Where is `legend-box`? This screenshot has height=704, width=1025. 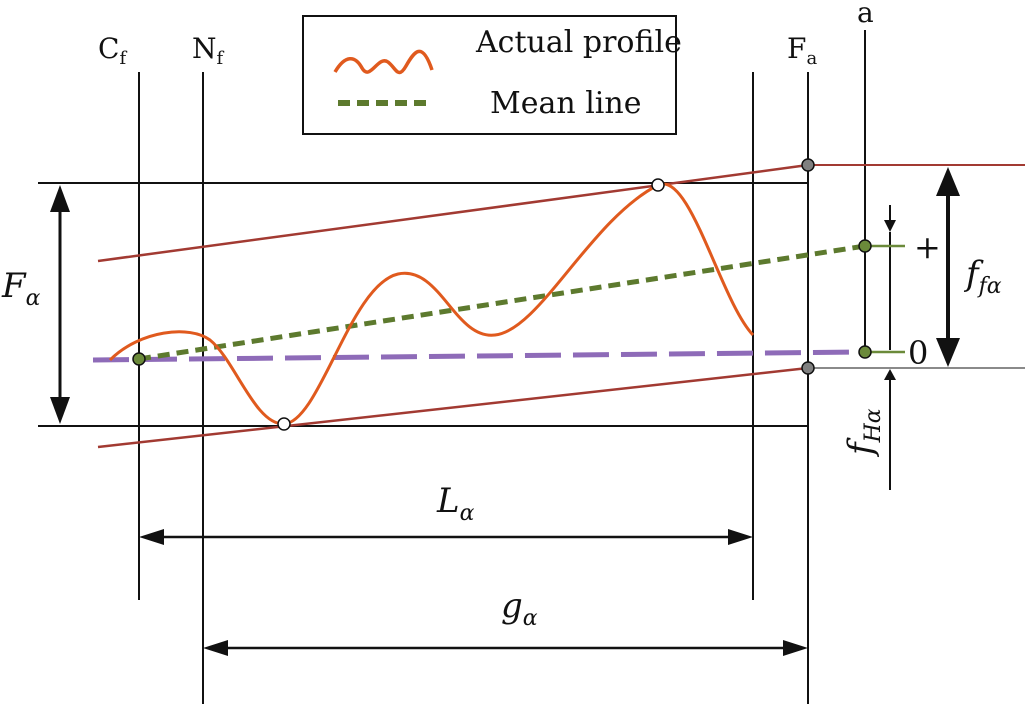 legend-box is located at coordinates (489, 75).